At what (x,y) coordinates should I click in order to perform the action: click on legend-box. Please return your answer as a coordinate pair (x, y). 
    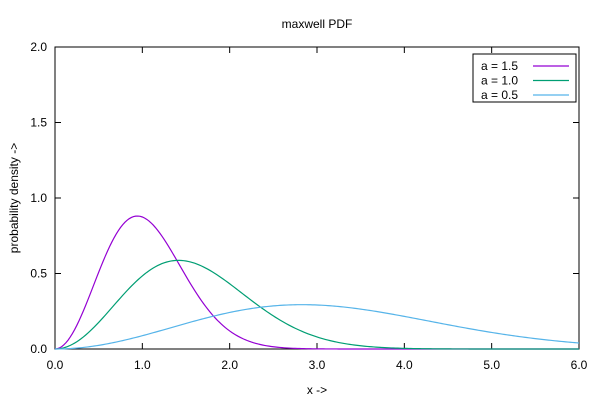
    Looking at the image, I should click on (524, 78).